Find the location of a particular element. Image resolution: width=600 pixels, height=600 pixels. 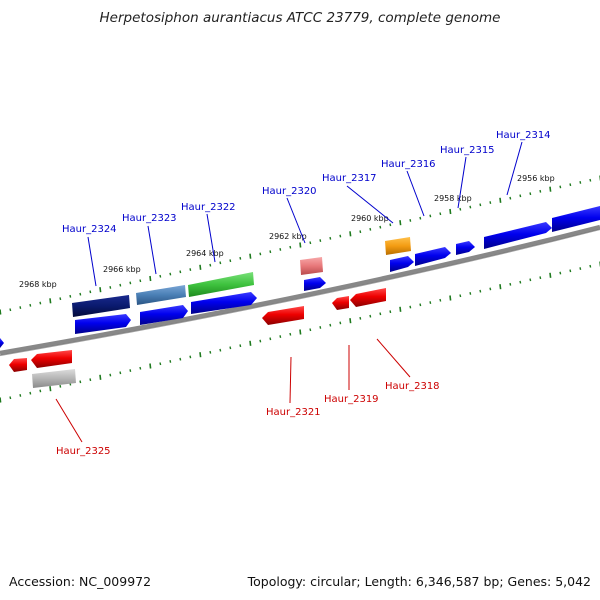

feature-haur-2317-orange is located at coordinates (398, 246).